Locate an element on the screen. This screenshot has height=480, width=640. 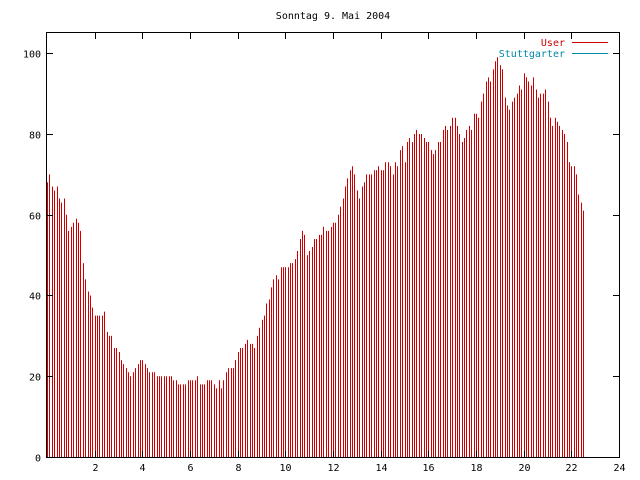
chart-title: Sonntag 9. Mai 2004 is located at coordinates (333, 16).